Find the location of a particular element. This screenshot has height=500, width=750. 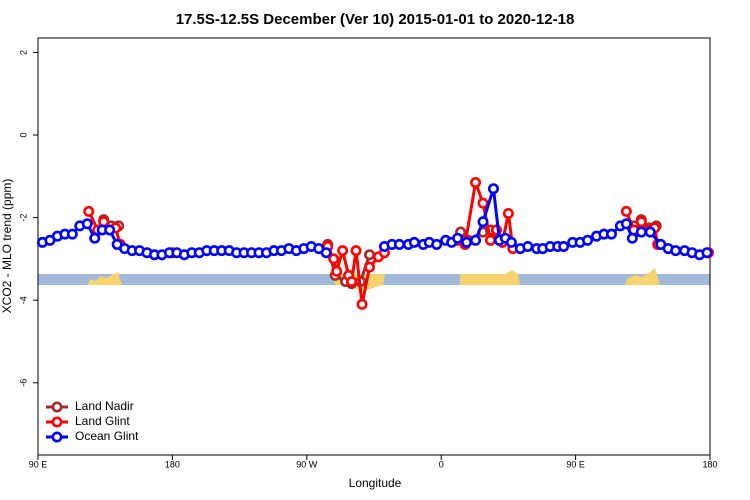

y-tick-label: -2 is located at coordinates (23, 218).